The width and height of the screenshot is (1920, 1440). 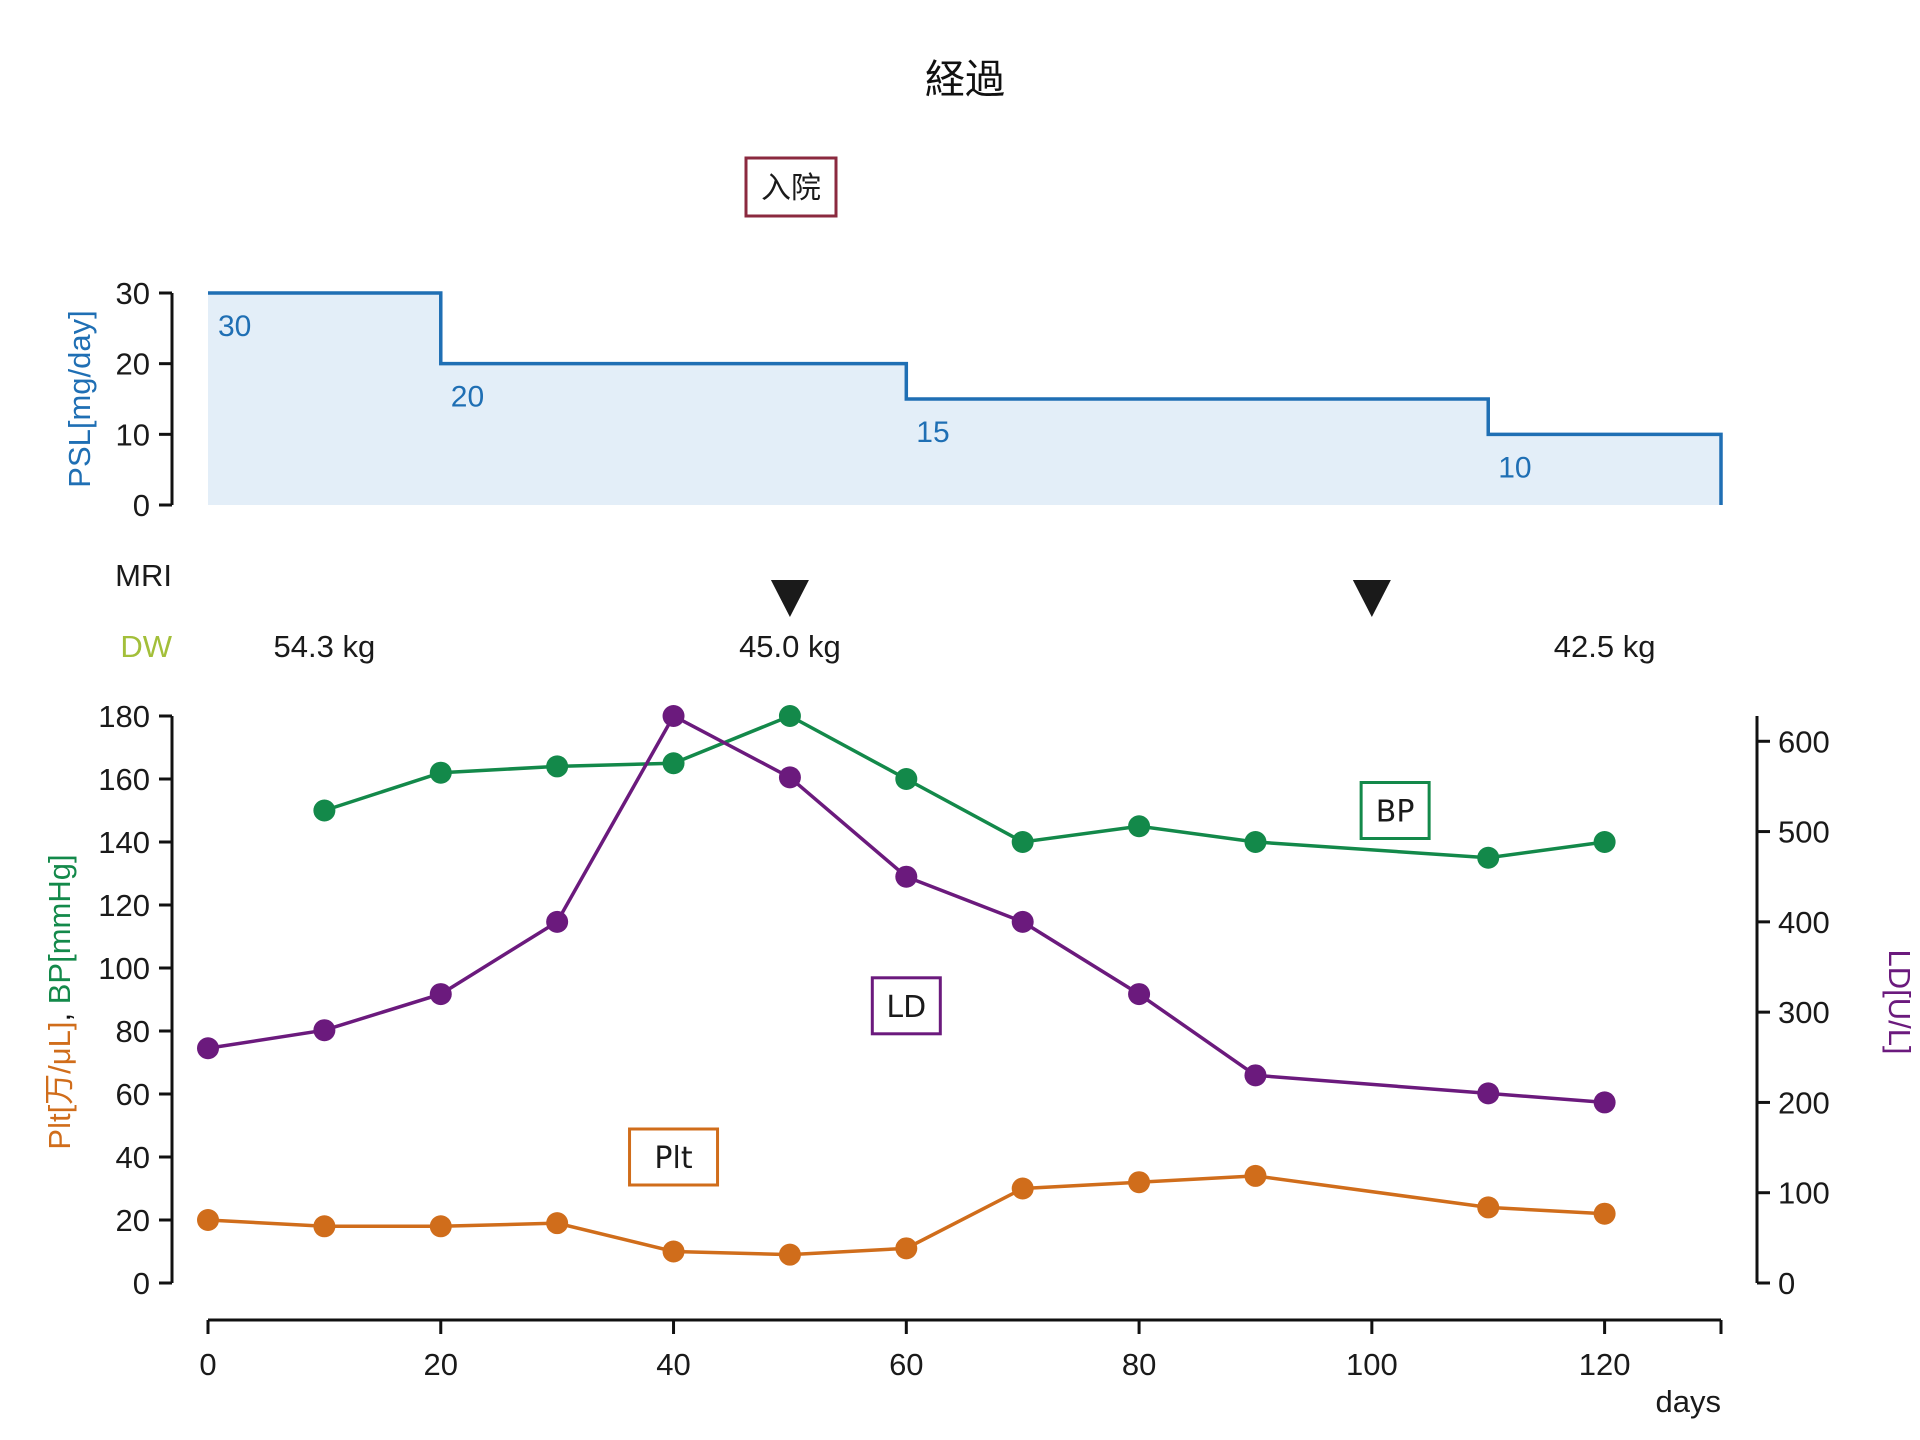 What do you see at coordinates (144, 399) in the screenshot?
I see `psl-y-ticks: 0 10 20 30` at bounding box center [144, 399].